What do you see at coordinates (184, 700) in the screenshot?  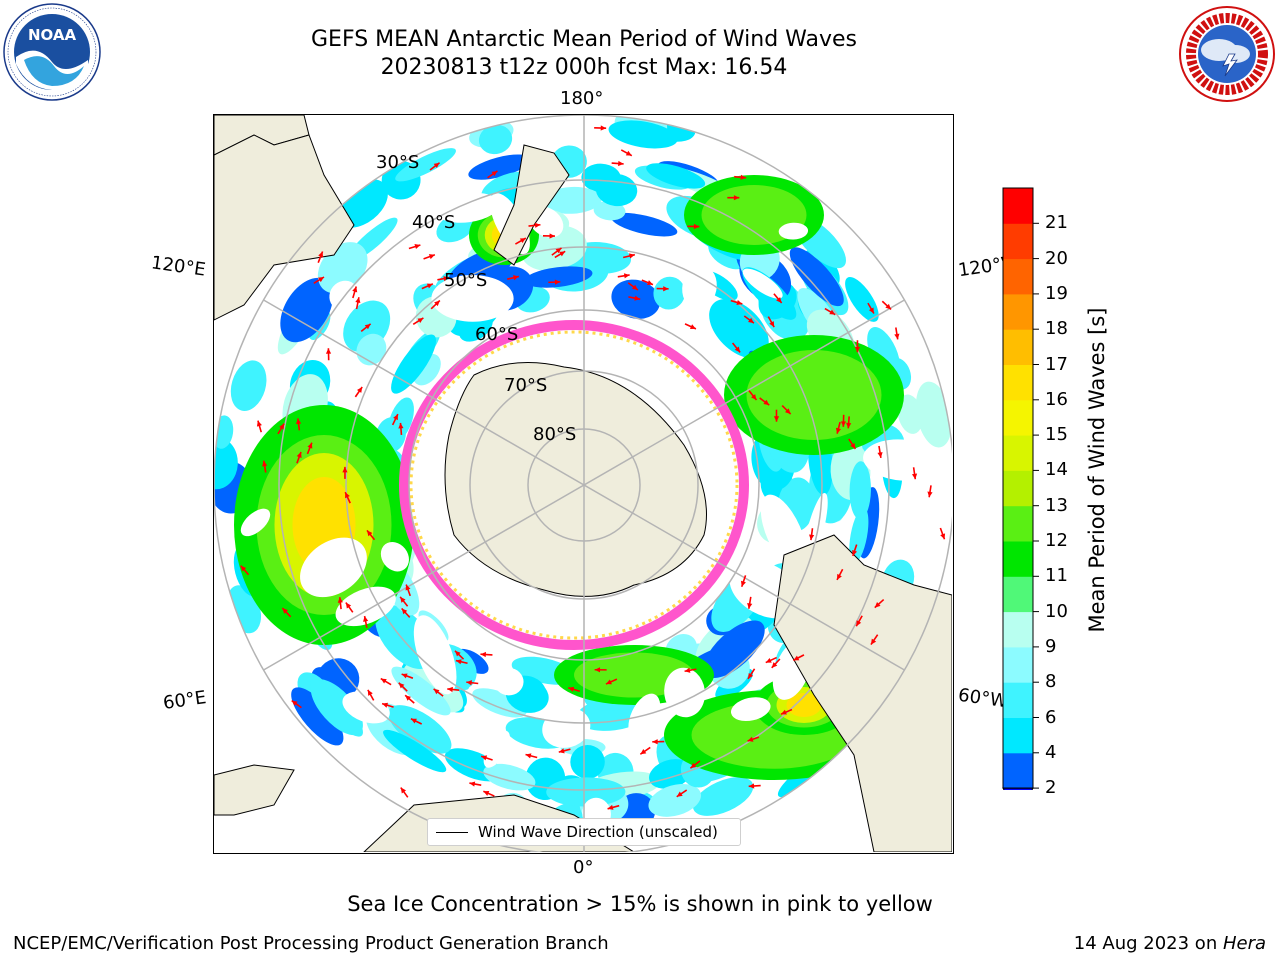 I see `longitude-label-60e: 60°E` at bounding box center [184, 700].